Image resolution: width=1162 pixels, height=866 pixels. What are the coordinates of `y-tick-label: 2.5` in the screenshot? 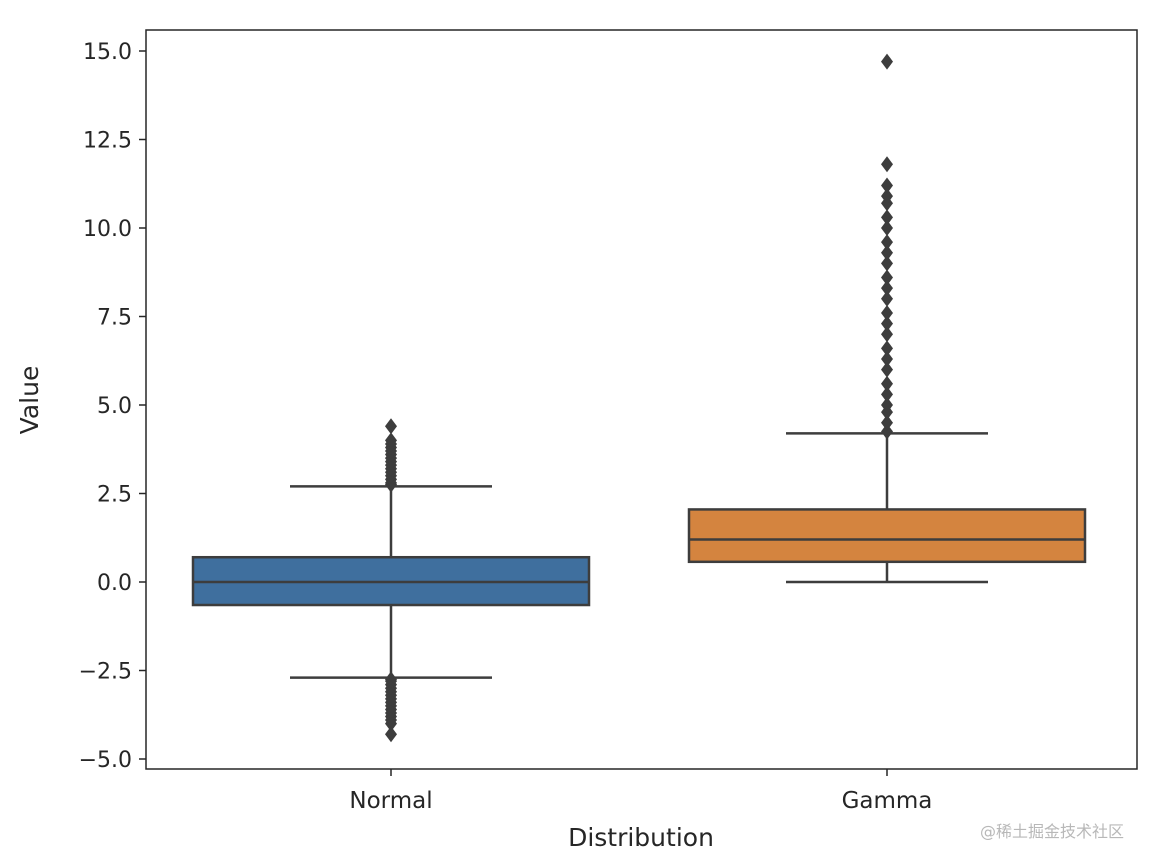 It's located at (114, 495).